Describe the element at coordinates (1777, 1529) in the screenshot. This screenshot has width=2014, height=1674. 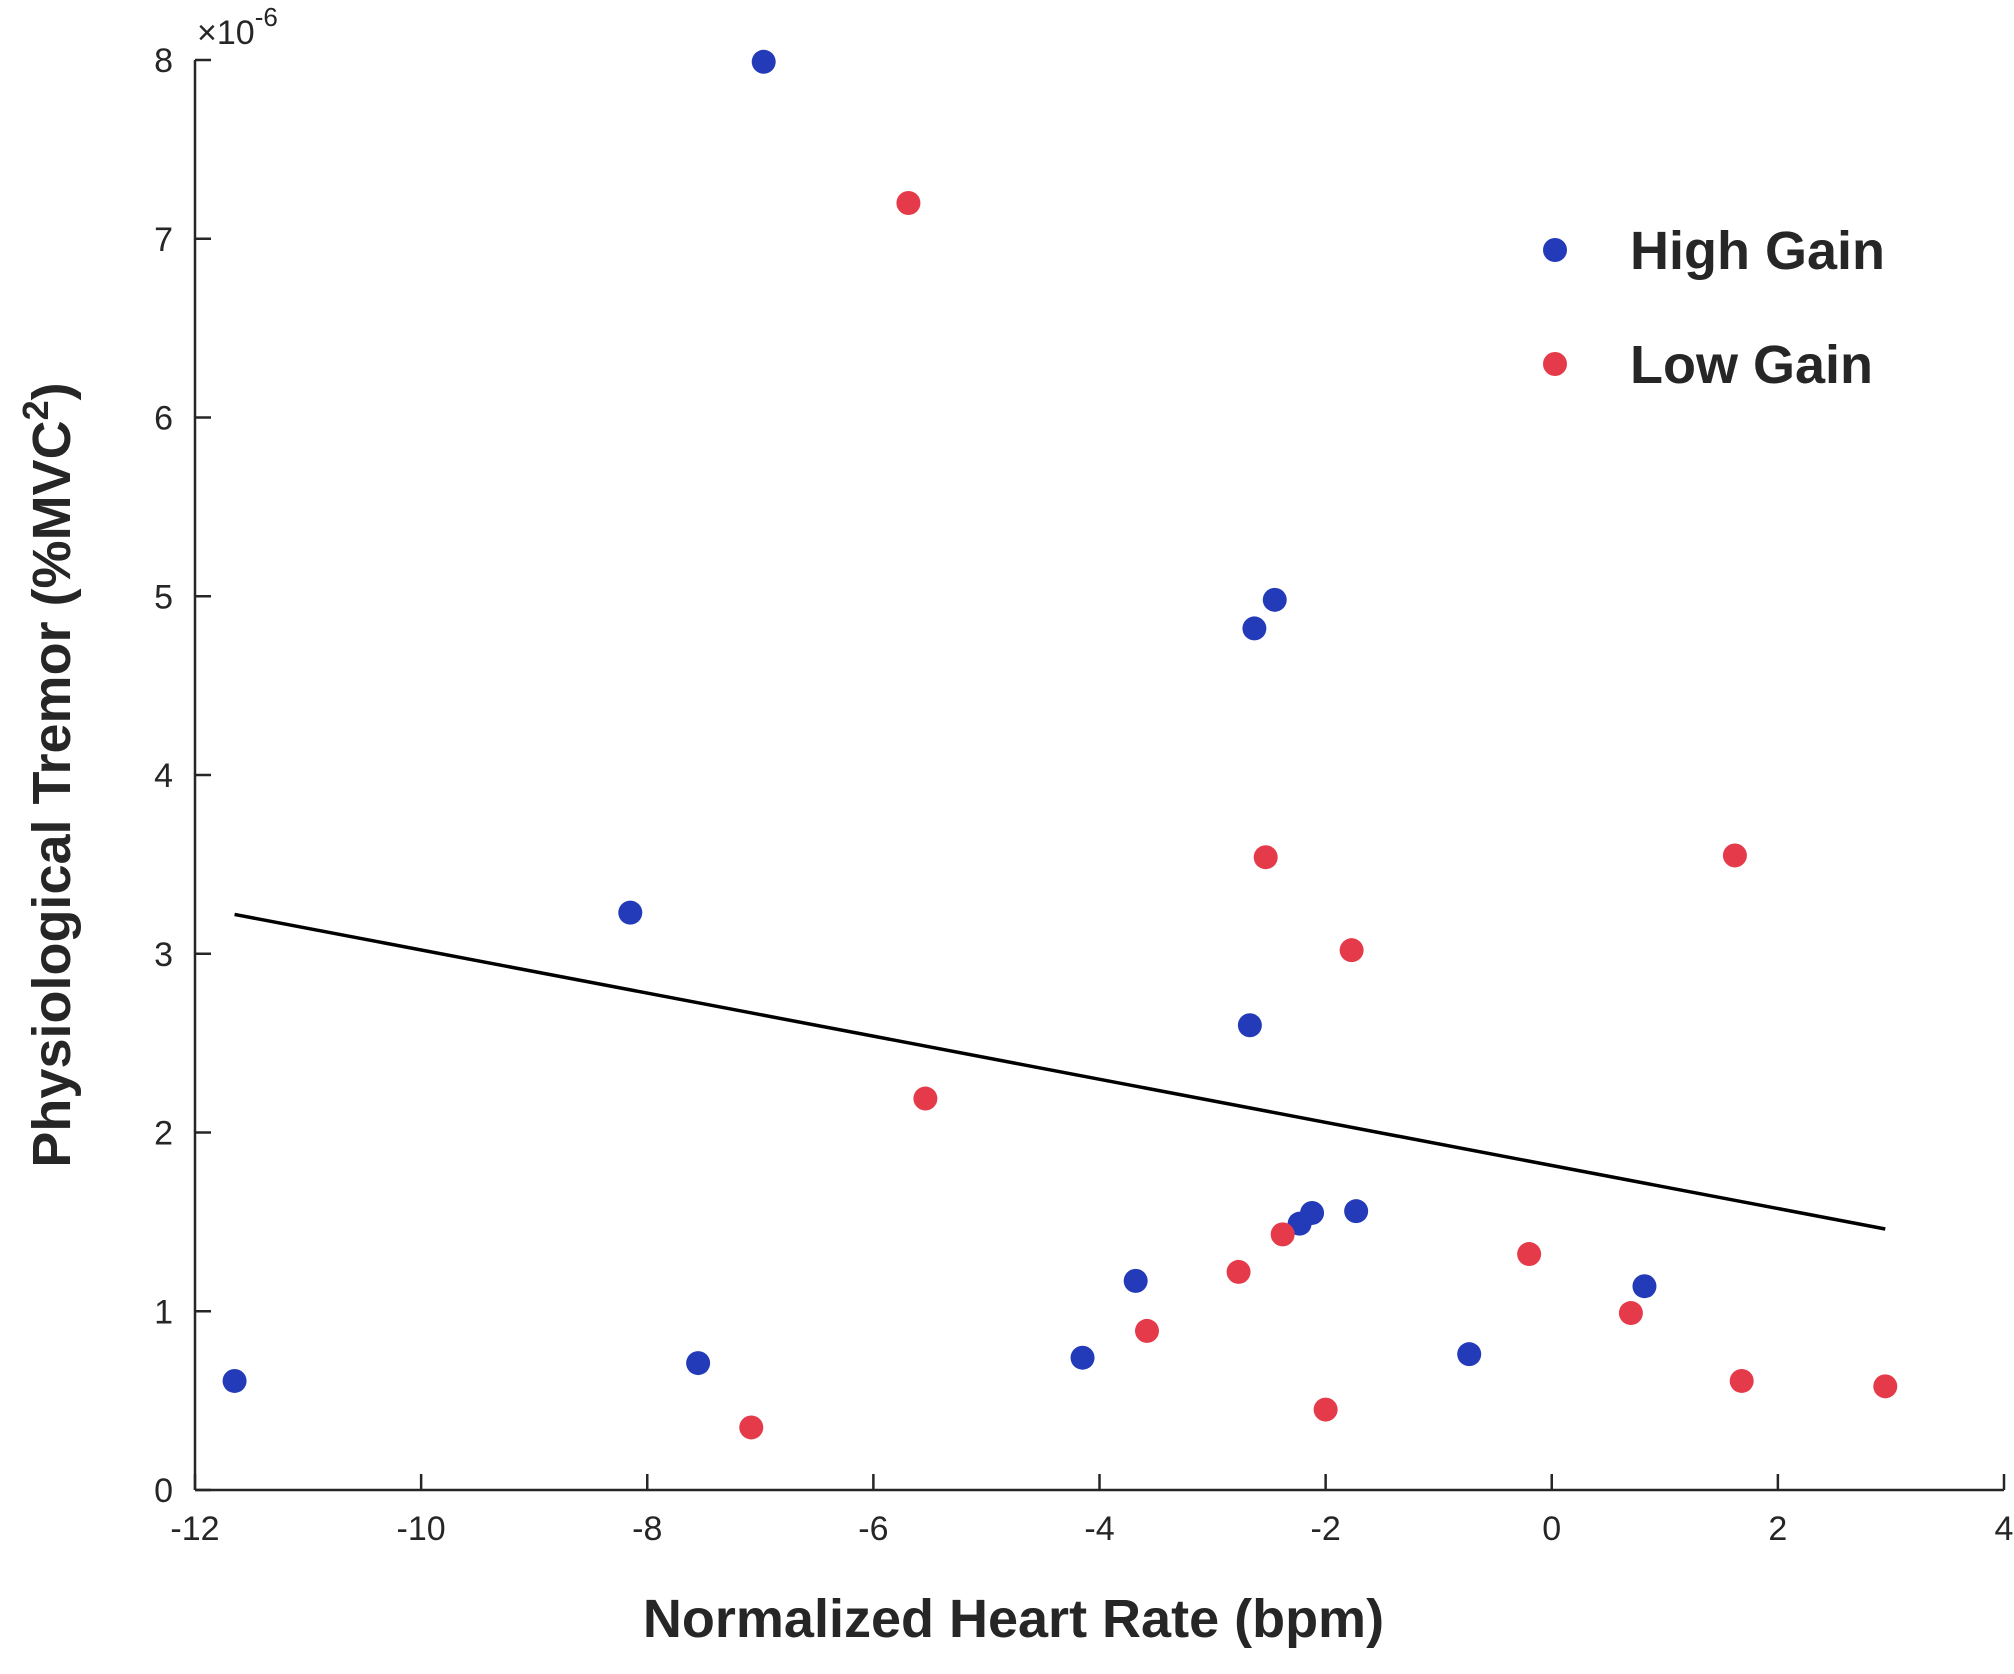
I see `x-tick-label: 2` at that location.